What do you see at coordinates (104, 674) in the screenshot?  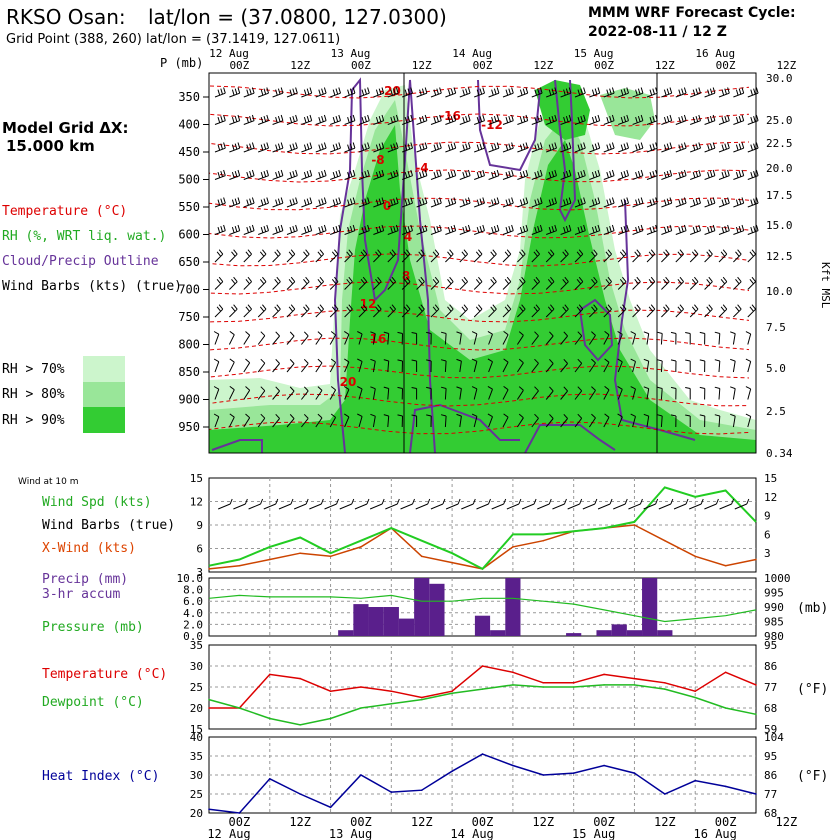 I see `temperature-label: Temperature (°C)` at bounding box center [104, 674].